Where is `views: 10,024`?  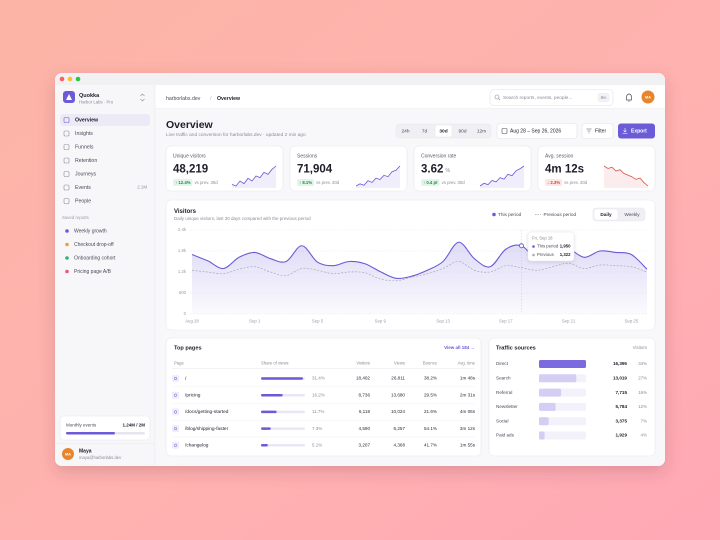 views: 10,024 is located at coordinates (398, 411).